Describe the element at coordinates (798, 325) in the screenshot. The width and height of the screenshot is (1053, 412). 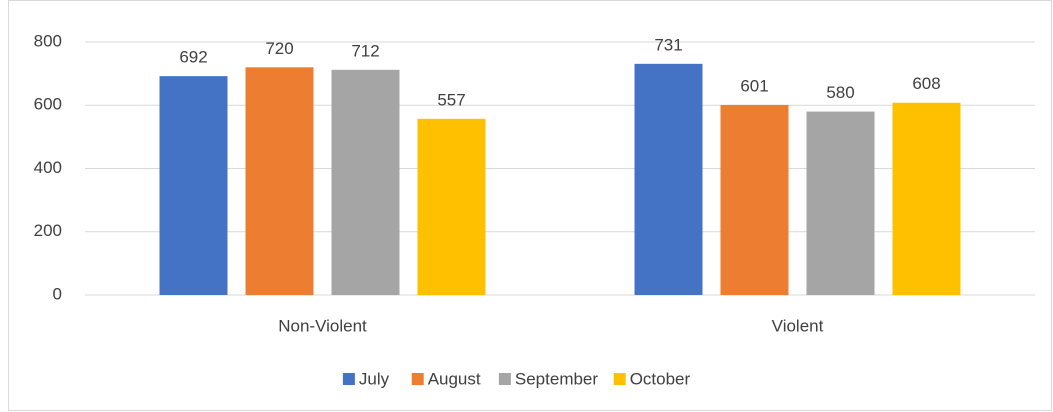
I see `x-tick-label: Violent` at that location.